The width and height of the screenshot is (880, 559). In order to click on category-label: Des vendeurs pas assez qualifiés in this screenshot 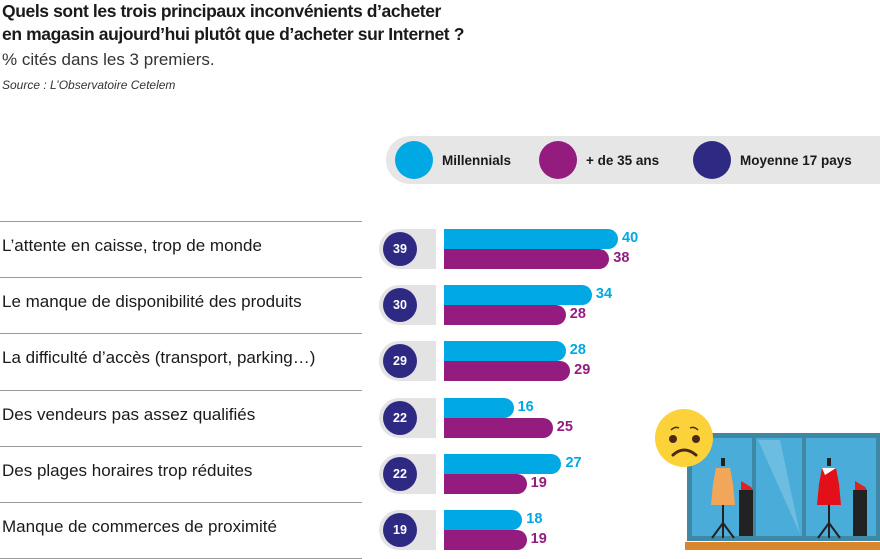, I will do `click(129, 414)`.